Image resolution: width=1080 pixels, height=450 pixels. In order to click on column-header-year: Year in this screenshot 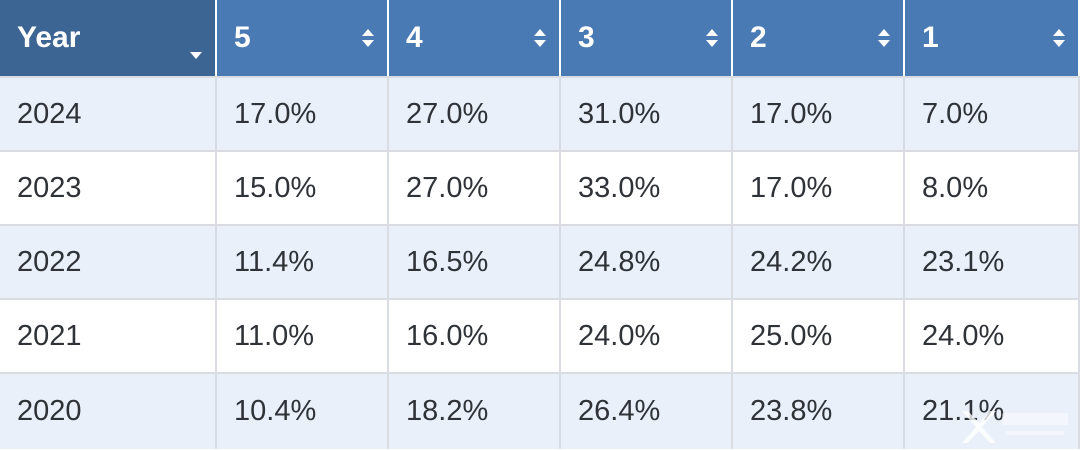, I will do `click(108, 38)`.